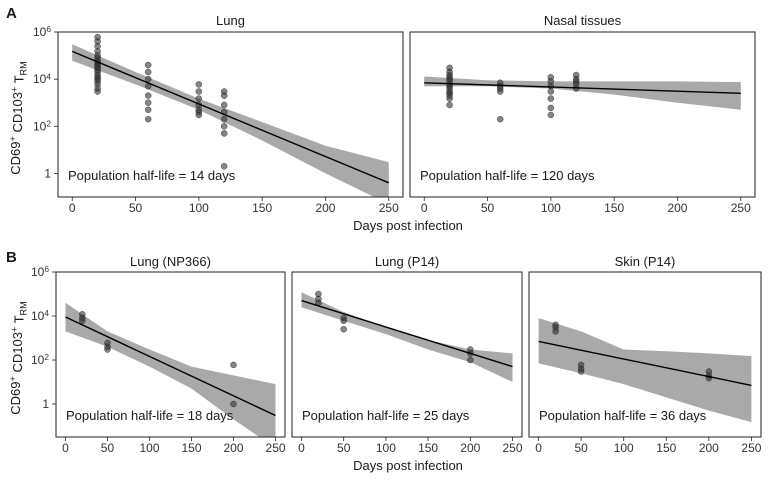 The image size is (768, 480). I want to click on x-axis-label: Days post infection, so click(408, 225).